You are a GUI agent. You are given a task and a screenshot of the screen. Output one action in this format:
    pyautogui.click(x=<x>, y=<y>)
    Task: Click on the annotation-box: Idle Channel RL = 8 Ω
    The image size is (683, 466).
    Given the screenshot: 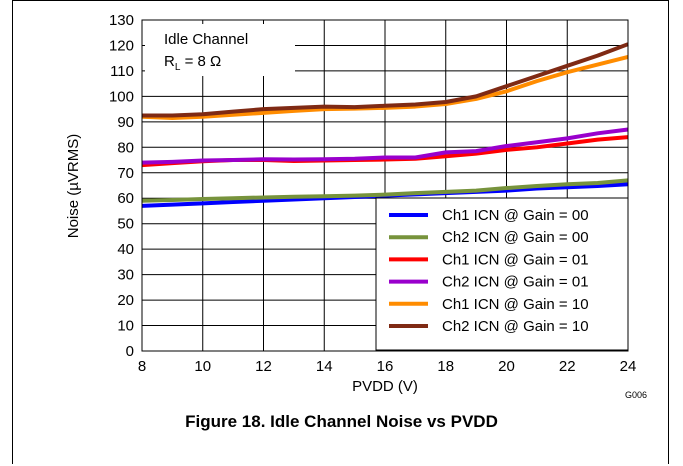 What is the action you would take?
    pyautogui.click(x=220, y=50)
    